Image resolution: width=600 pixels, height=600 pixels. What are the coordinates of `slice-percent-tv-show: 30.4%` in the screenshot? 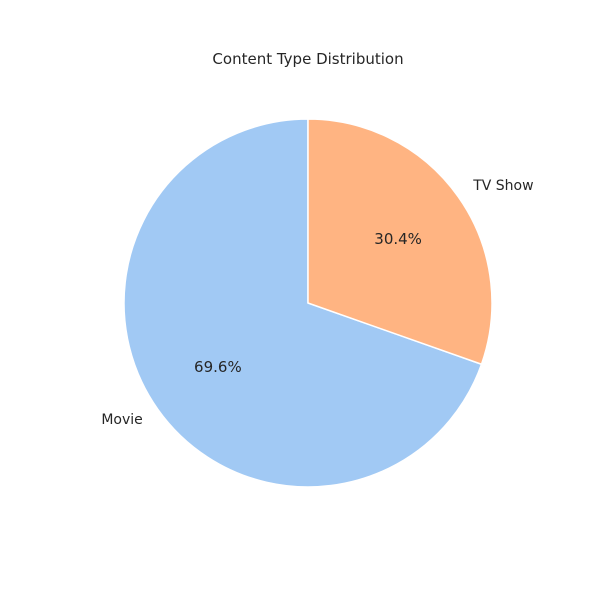 It's located at (398, 239).